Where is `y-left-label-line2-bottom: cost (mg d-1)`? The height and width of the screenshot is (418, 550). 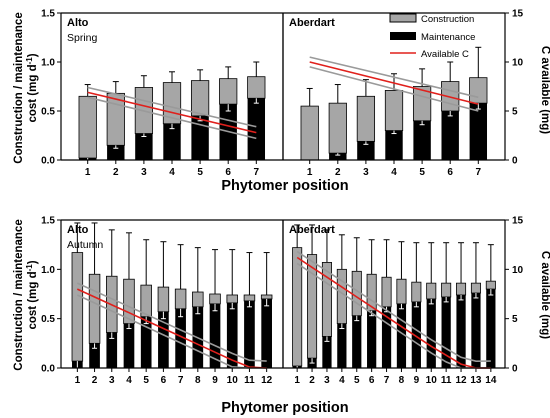 y-left-label-line2-bottom: cost (mg d-1) is located at coordinates (32, 294).